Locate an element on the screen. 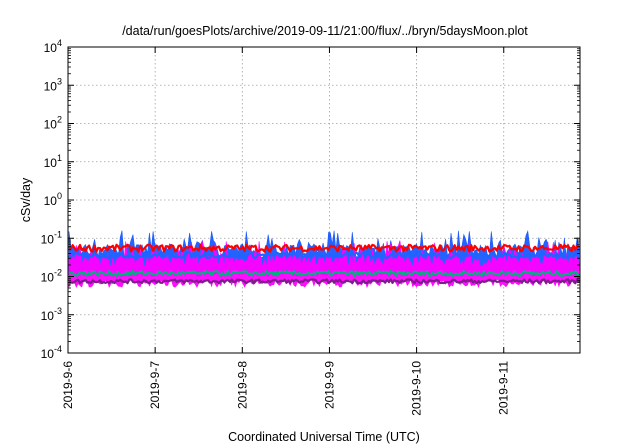 The height and width of the screenshot is (448, 640). y-tick-label: 10⁰ is located at coordinates (53, 199).